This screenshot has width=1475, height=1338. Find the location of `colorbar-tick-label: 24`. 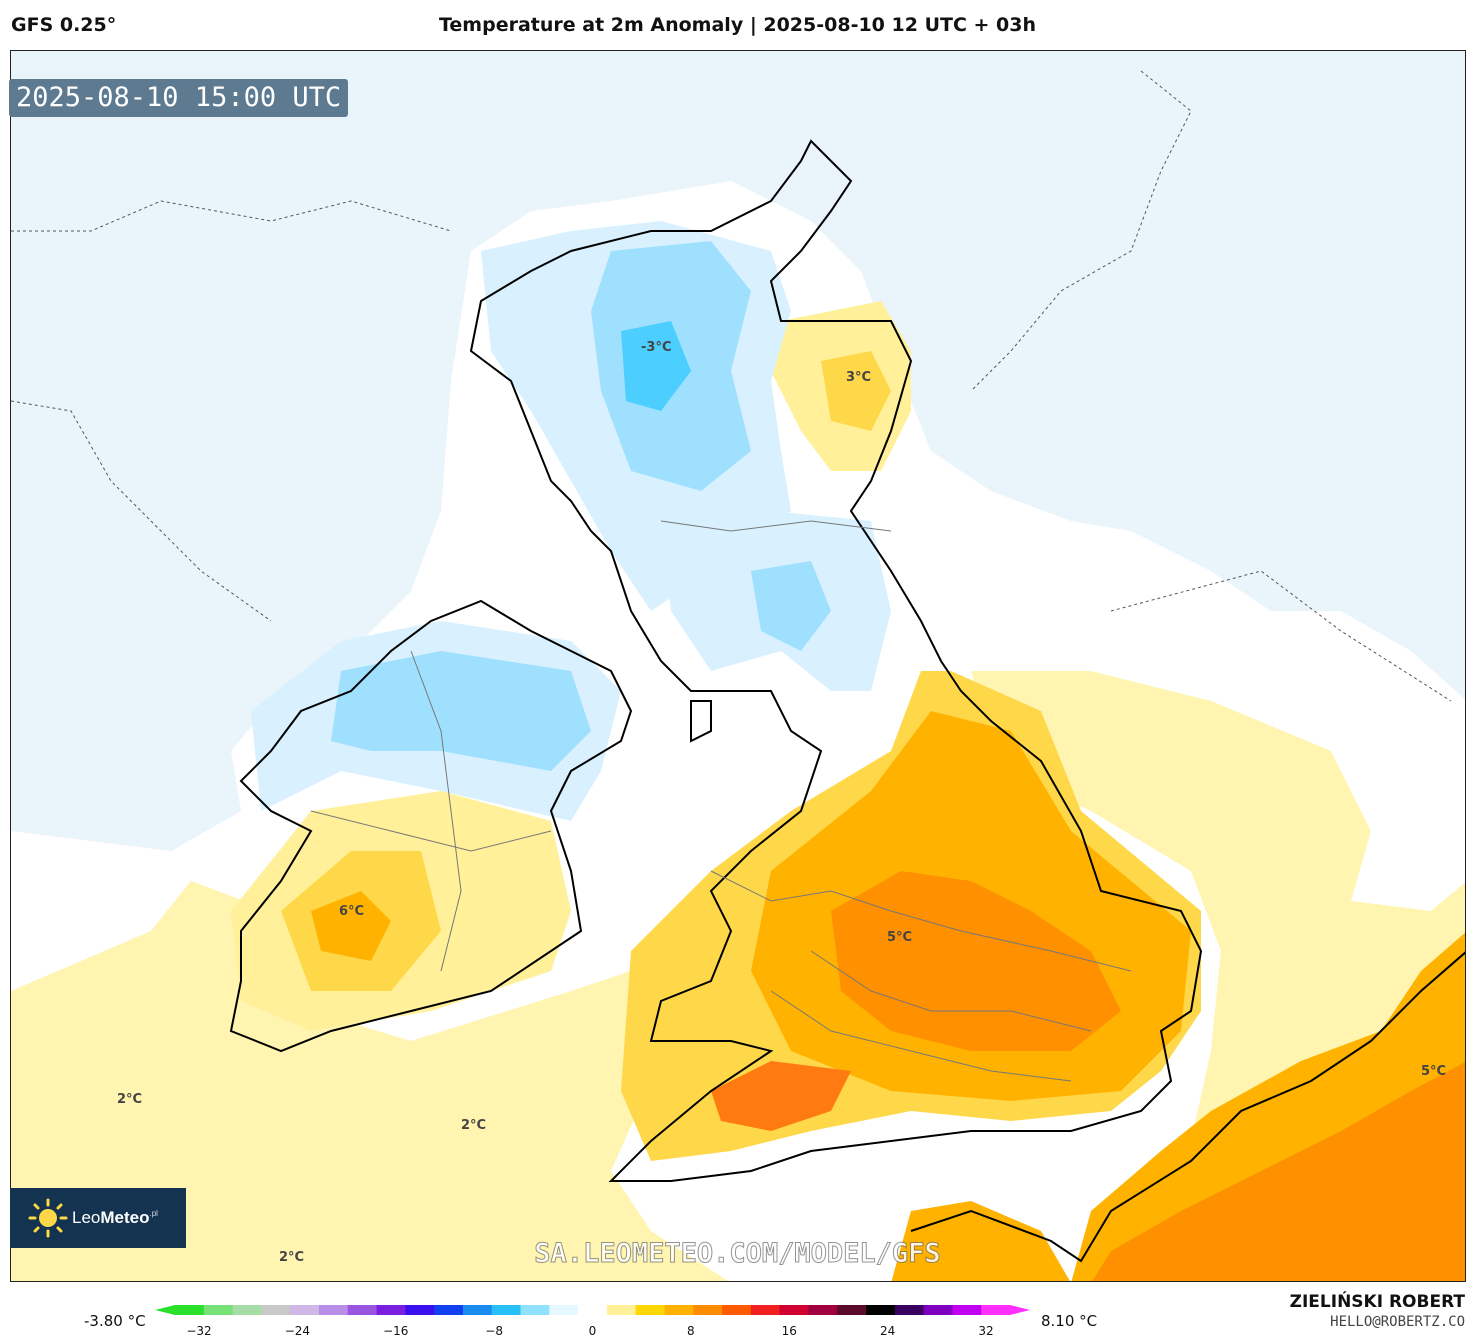

colorbar-tick-label: 24 is located at coordinates (887, 1331).